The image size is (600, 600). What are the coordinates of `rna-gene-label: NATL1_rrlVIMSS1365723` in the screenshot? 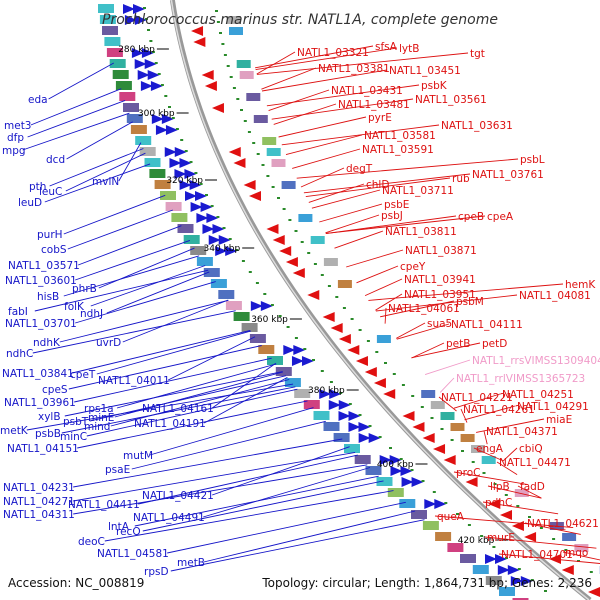 It's located at (520, 379).